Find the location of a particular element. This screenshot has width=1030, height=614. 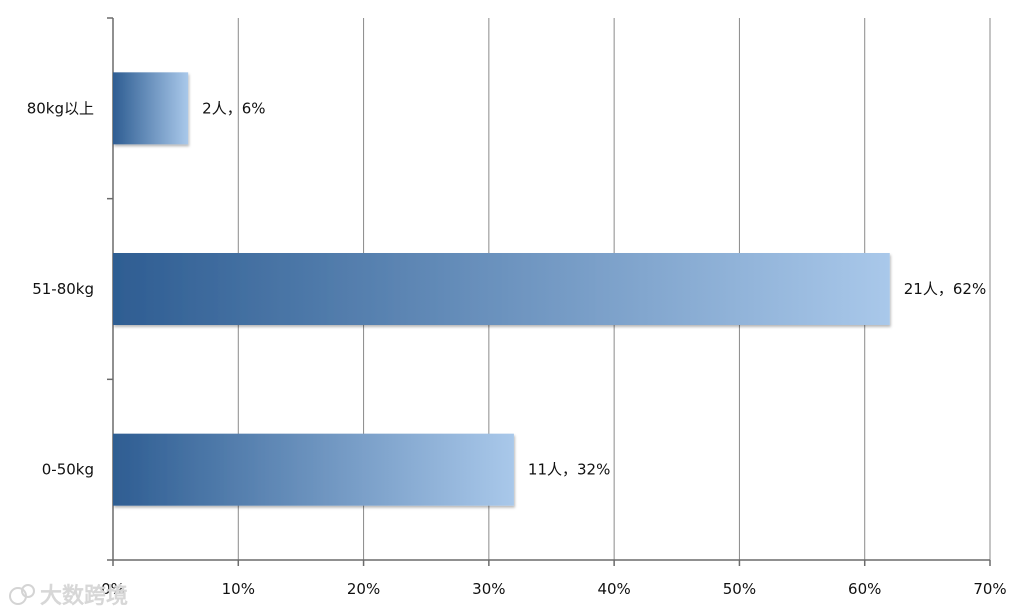

x-tick-label: 70% is located at coordinates (989, 589).